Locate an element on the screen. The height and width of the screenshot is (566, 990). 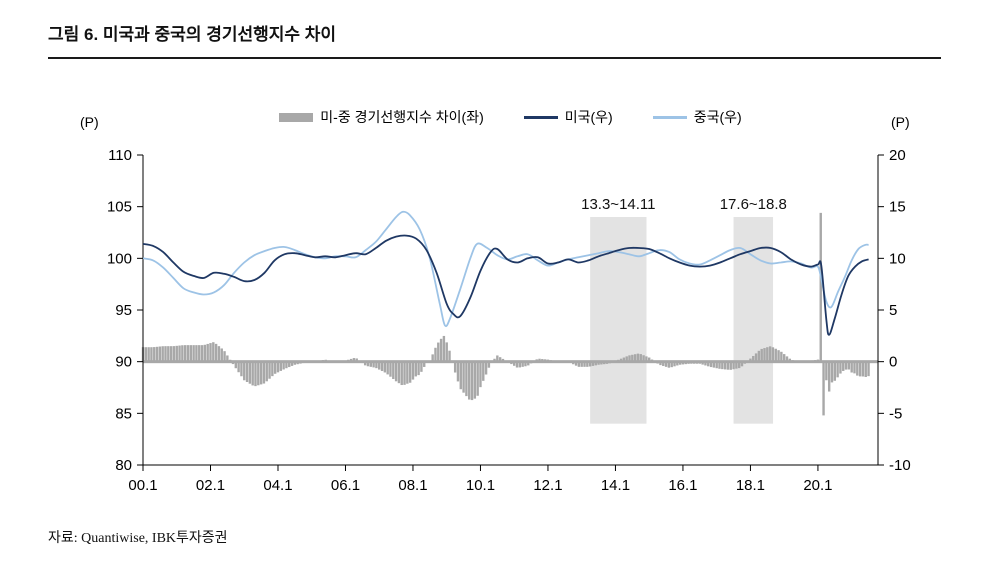
legend-item-us: 미국(우) is located at coordinates (568, 117).